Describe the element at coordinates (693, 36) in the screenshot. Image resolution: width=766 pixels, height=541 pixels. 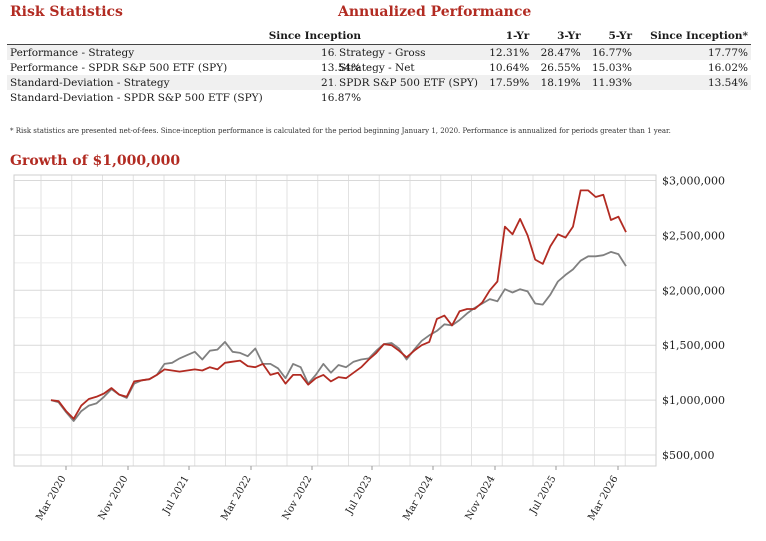
I see `annualized-column-header: Since Inception*` at that location.